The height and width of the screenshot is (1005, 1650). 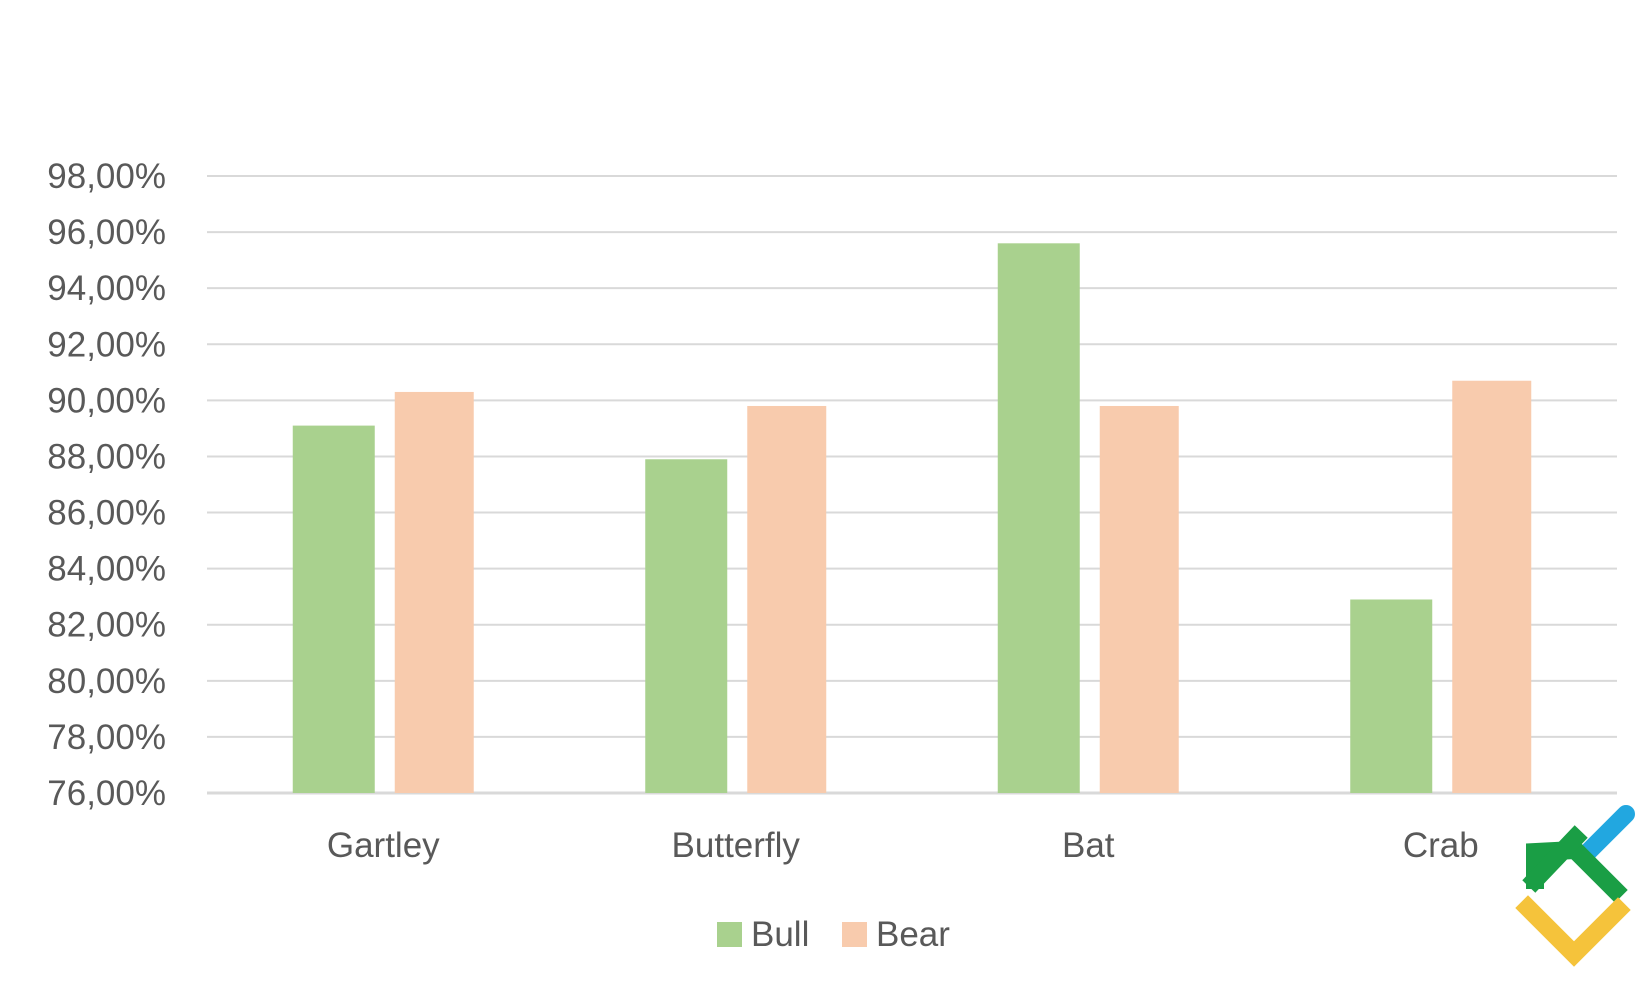 What do you see at coordinates (1555, 859) in the screenshot?
I see `logo-green-arrow` at bounding box center [1555, 859].